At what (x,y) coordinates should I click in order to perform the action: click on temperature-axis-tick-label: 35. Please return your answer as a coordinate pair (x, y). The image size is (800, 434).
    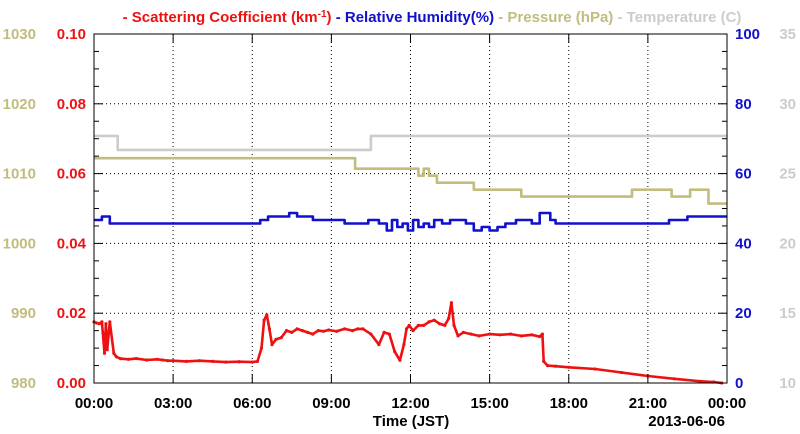
    Looking at the image, I should click on (787, 34).